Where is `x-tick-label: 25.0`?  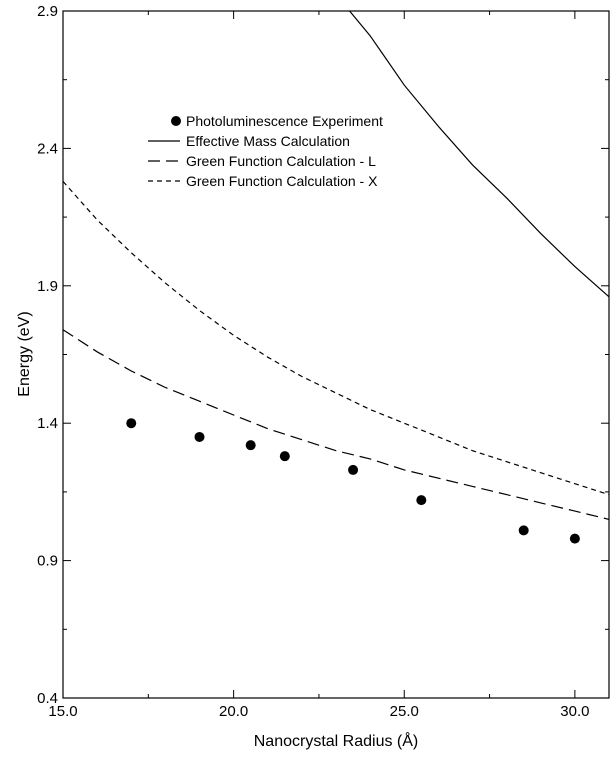 x-tick-label: 25.0 is located at coordinates (404, 711).